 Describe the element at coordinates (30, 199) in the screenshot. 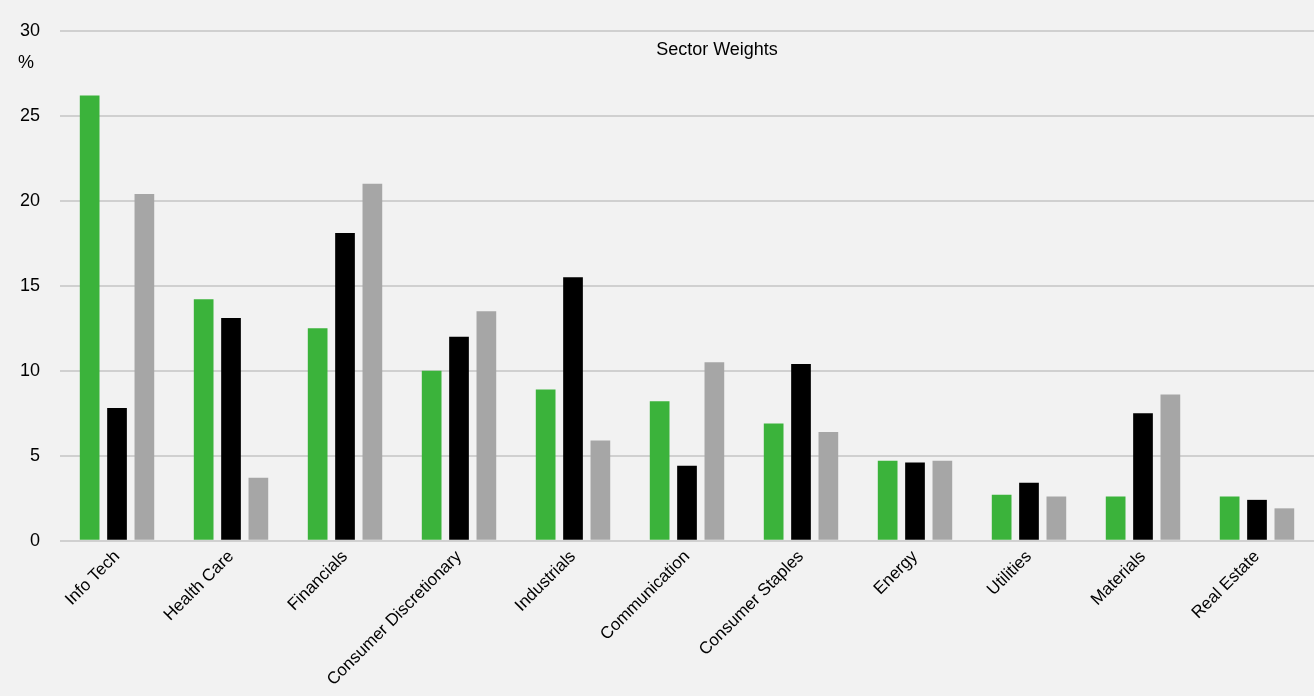

I see `y-tick-label: 20` at that location.